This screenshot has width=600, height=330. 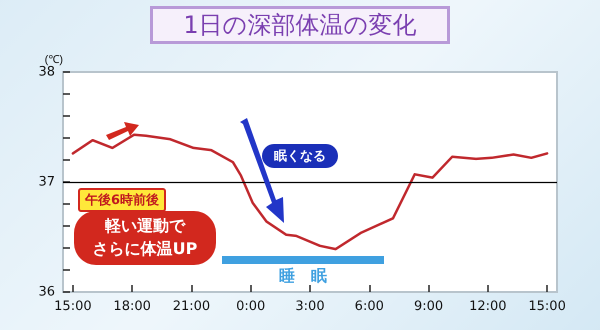 I want to click on y-tick-label: 36, so click(x=46, y=292).